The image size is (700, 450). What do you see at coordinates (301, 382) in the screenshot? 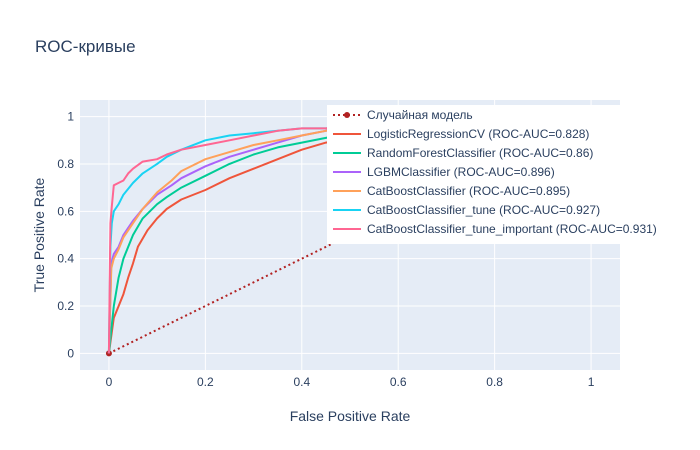
I see `x-tick-label: 0.4` at bounding box center [301, 382].